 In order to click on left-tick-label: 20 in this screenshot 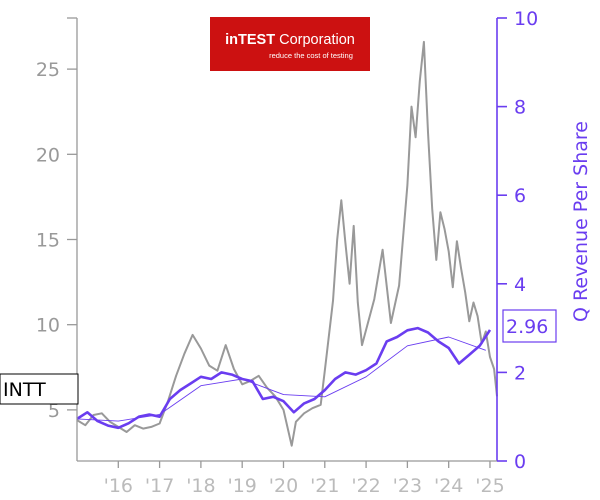, I will do `click(48, 155)`.